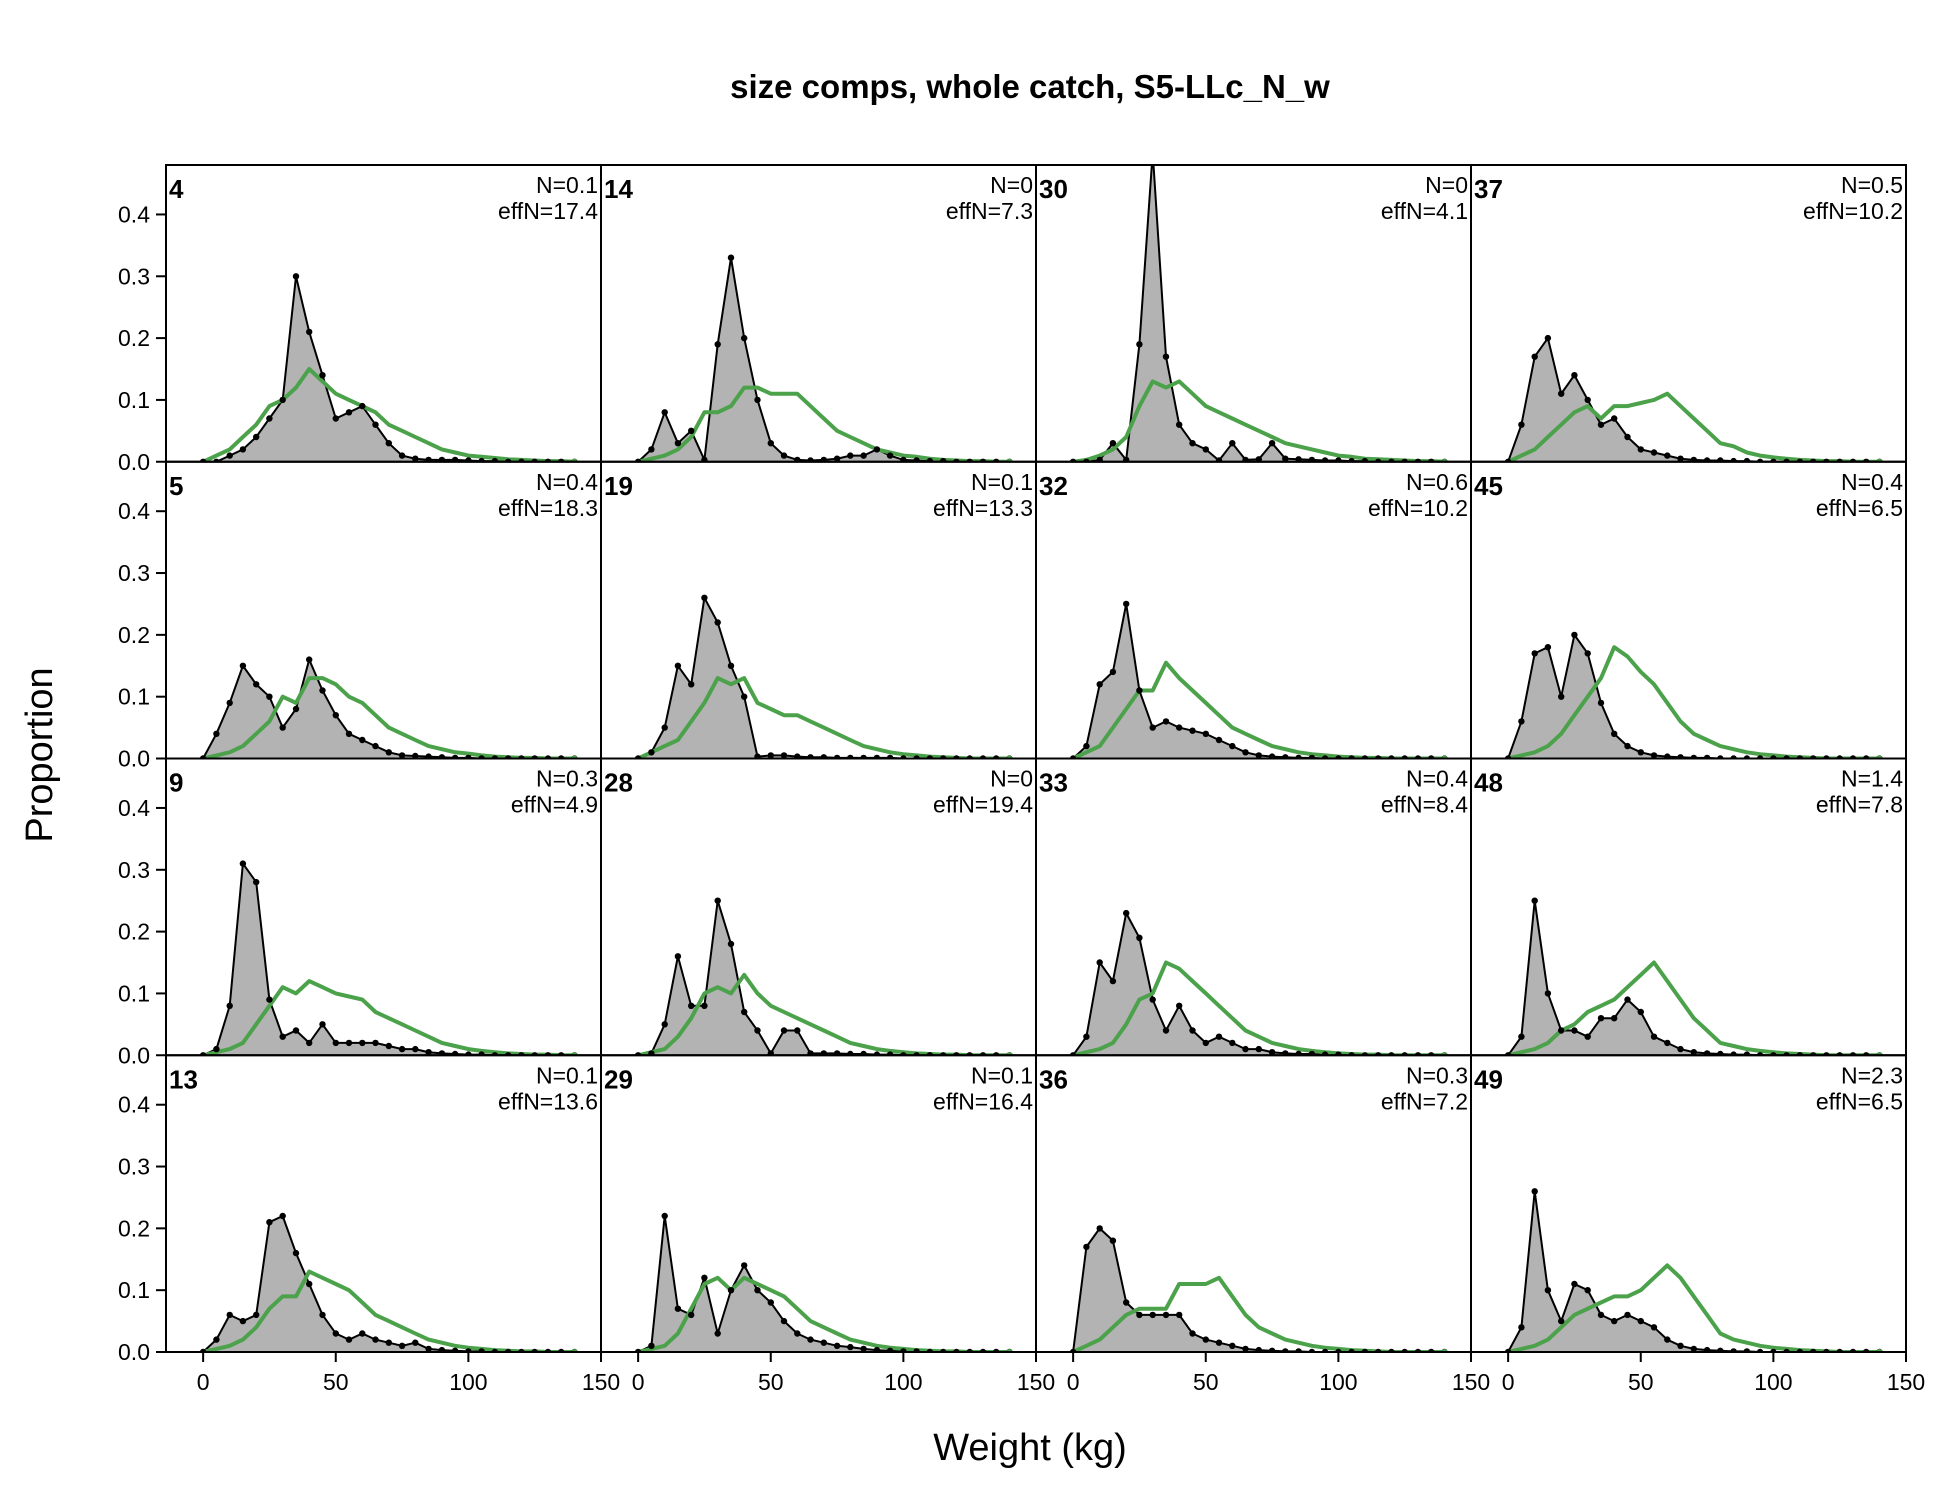  I want to click on panel-label: 49, so click(1488, 1079).